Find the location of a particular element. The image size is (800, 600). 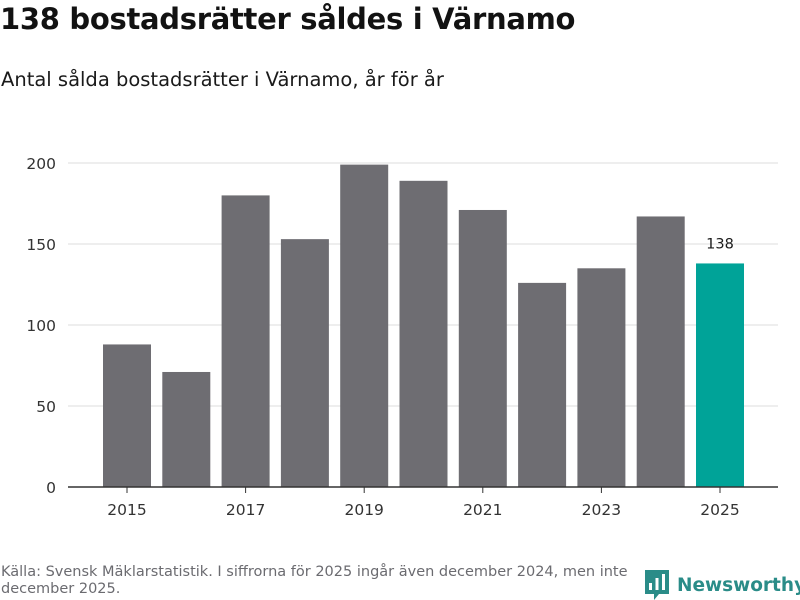

bar-2019 is located at coordinates (364, 325).